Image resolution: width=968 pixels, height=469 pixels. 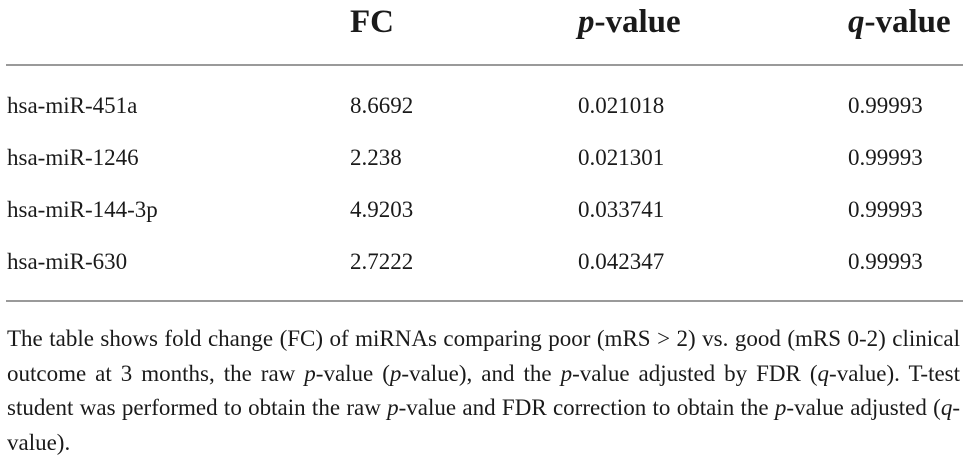 I want to click on footnote-text: -value (, so click(x=352, y=373).